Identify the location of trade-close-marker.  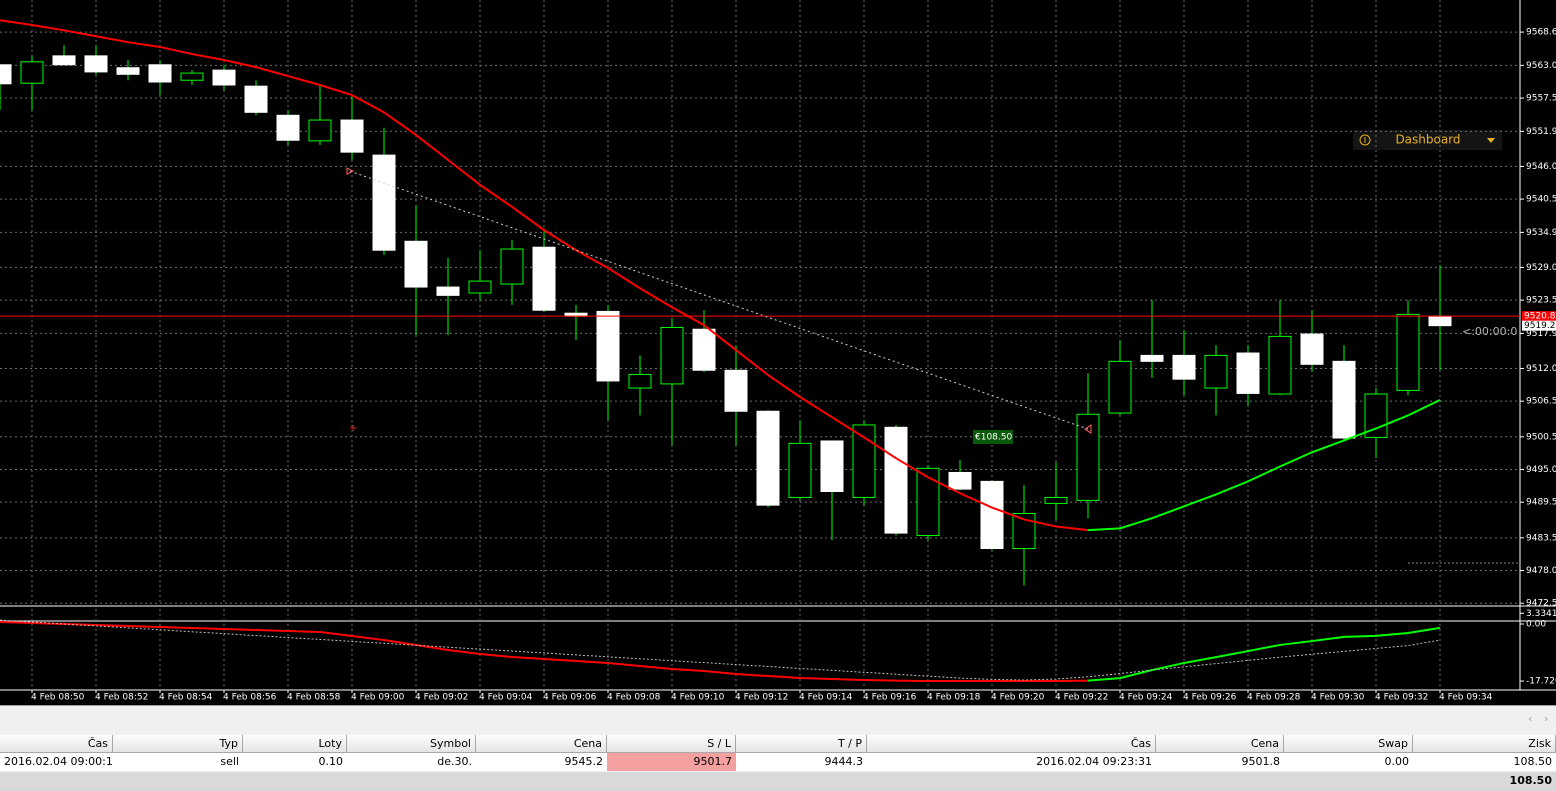
(1088, 429).